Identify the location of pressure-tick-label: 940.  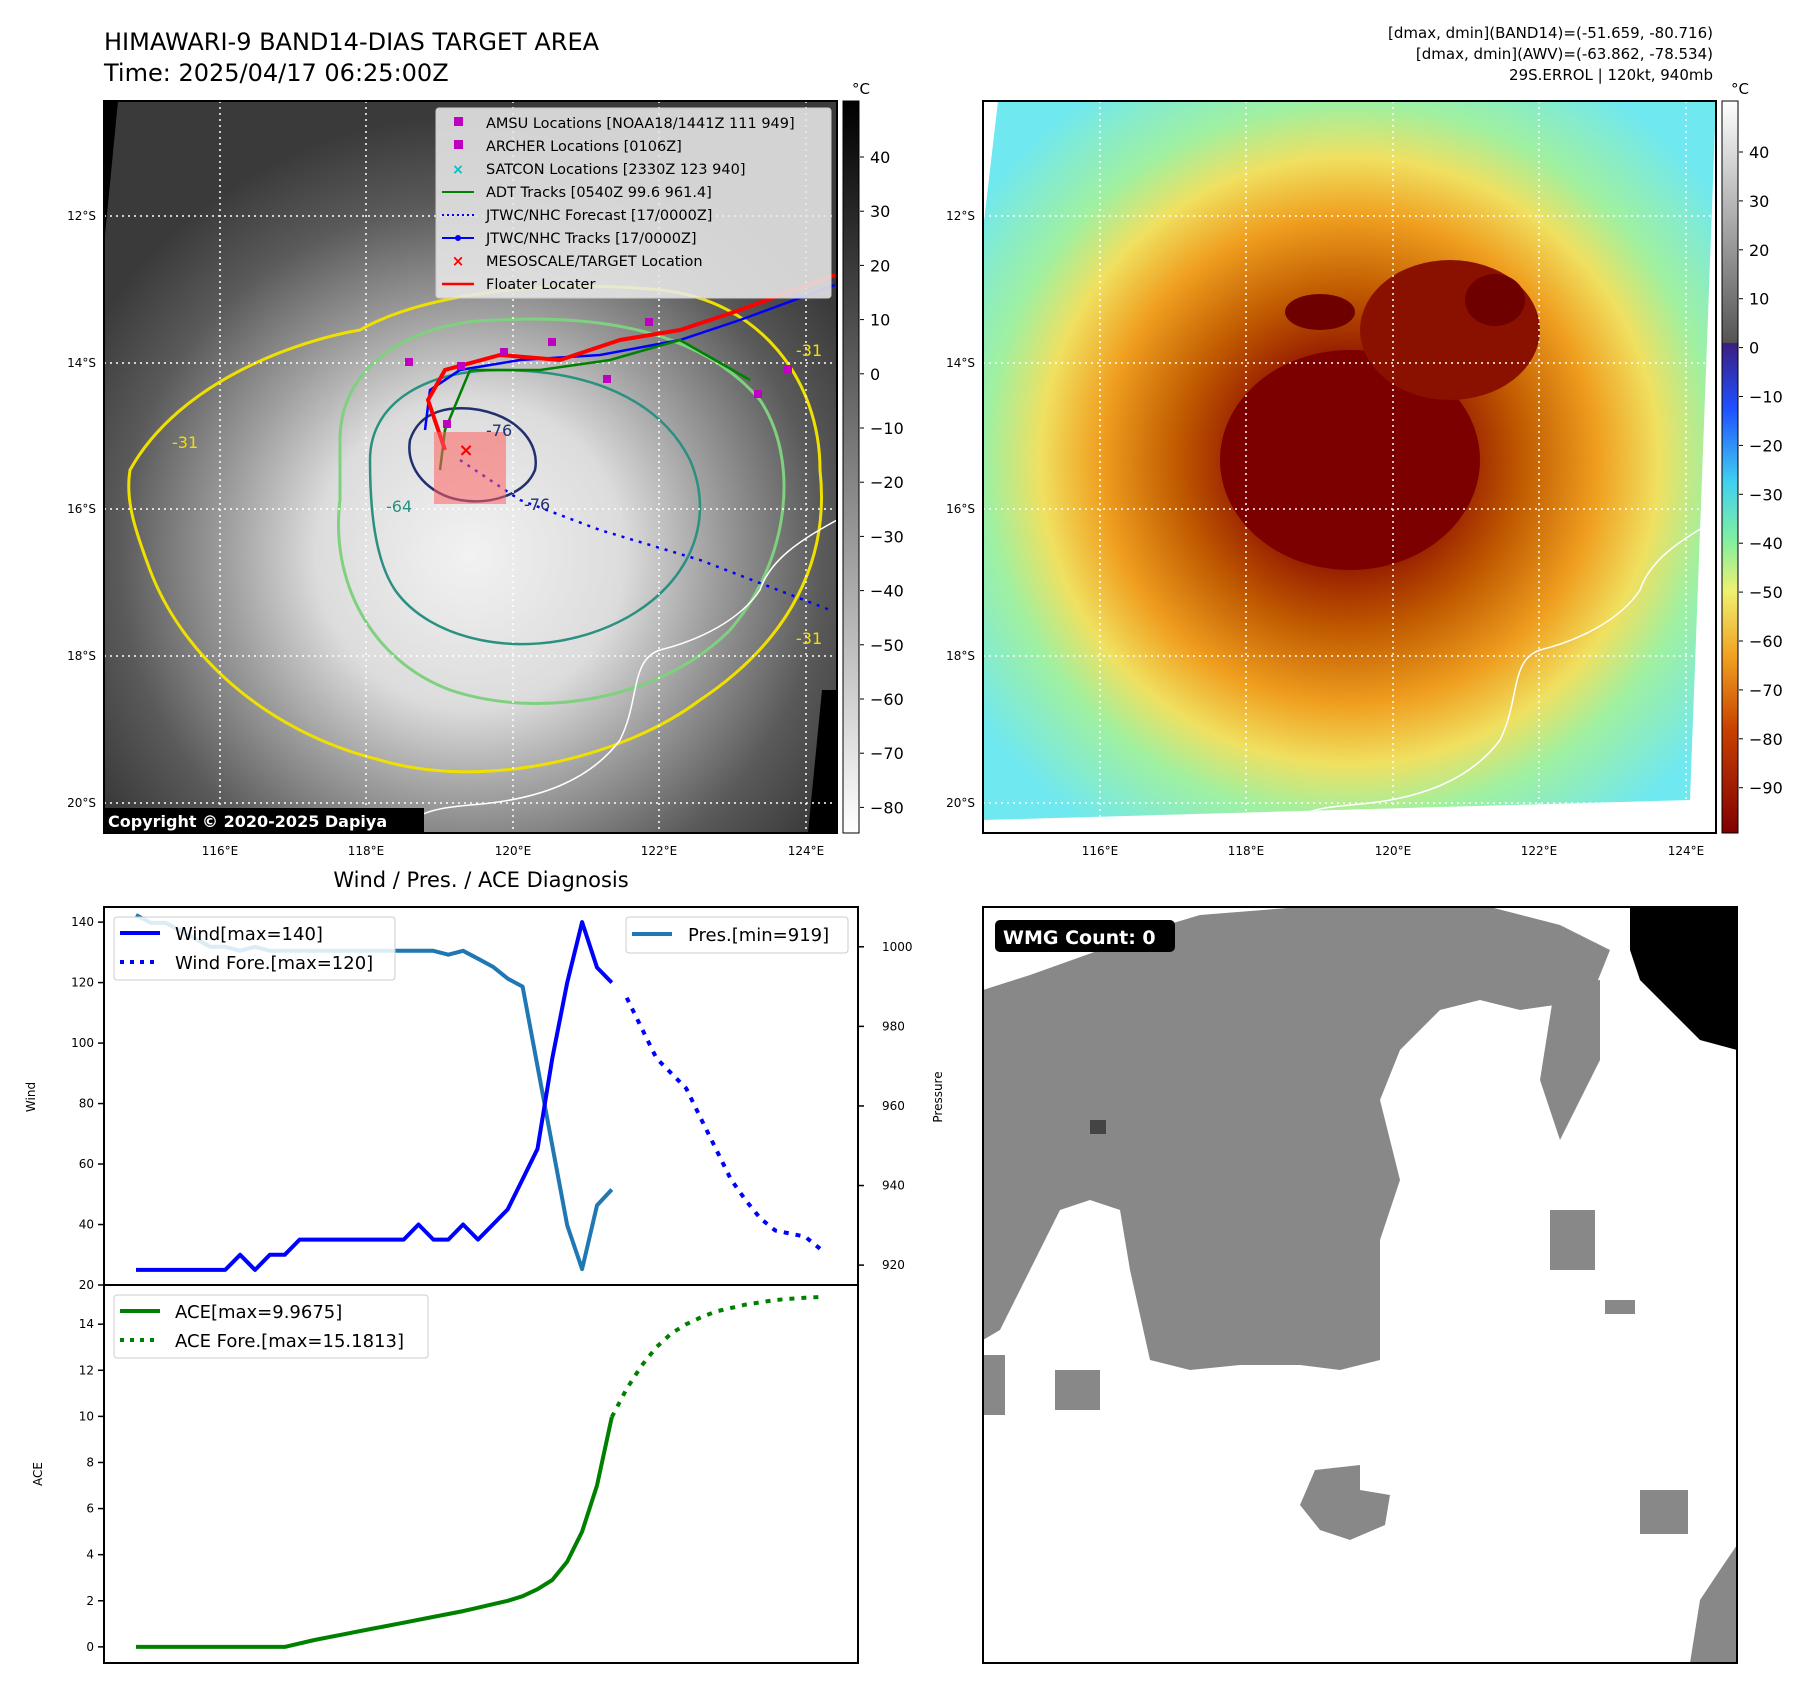
(893, 1186).